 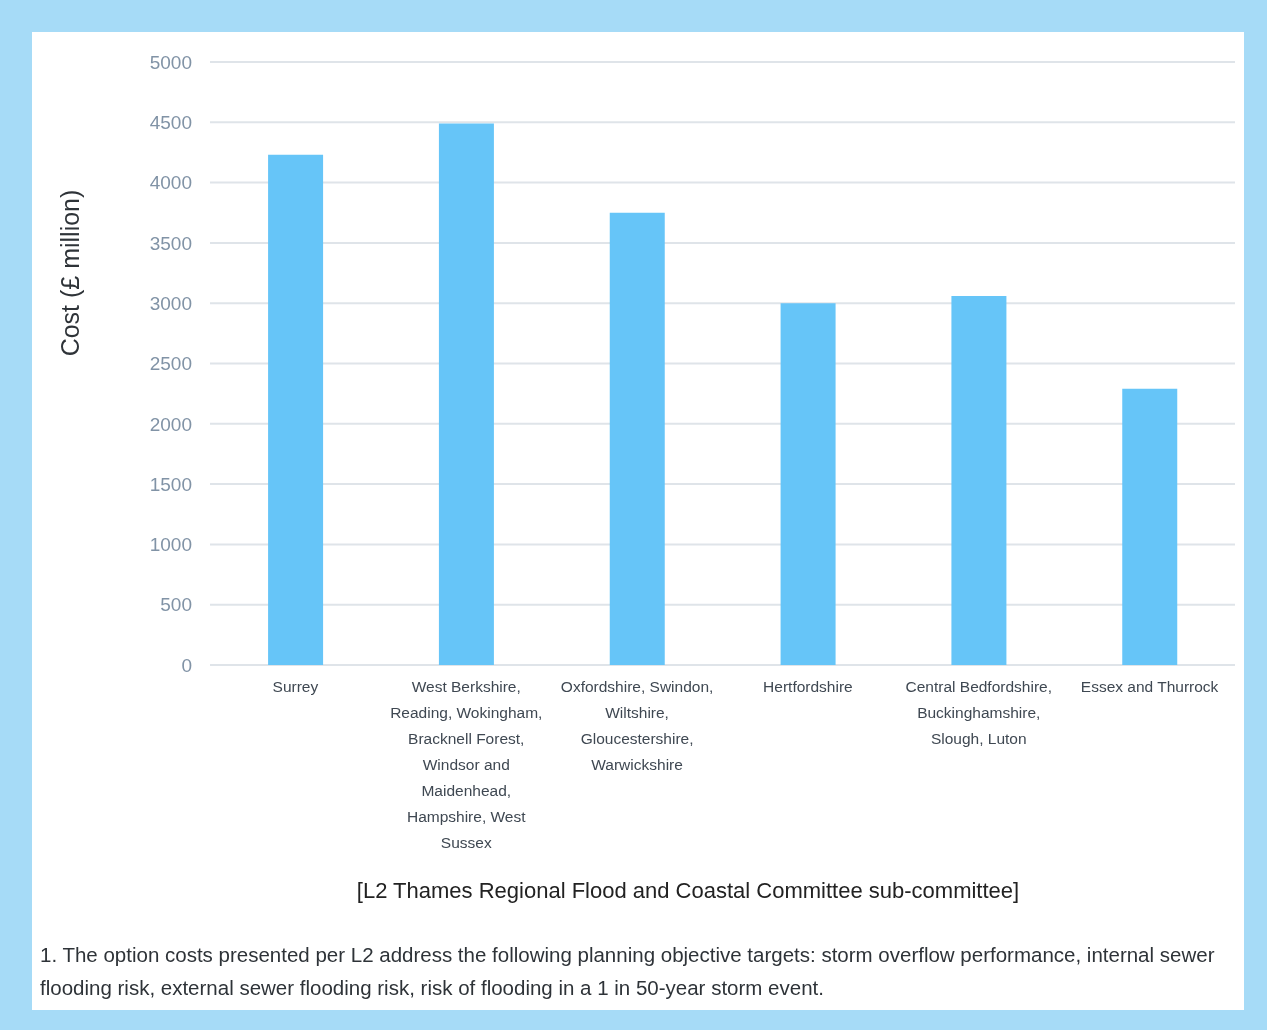 I want to click on x-tick-label: Surrey, so click(x=295, y=687).